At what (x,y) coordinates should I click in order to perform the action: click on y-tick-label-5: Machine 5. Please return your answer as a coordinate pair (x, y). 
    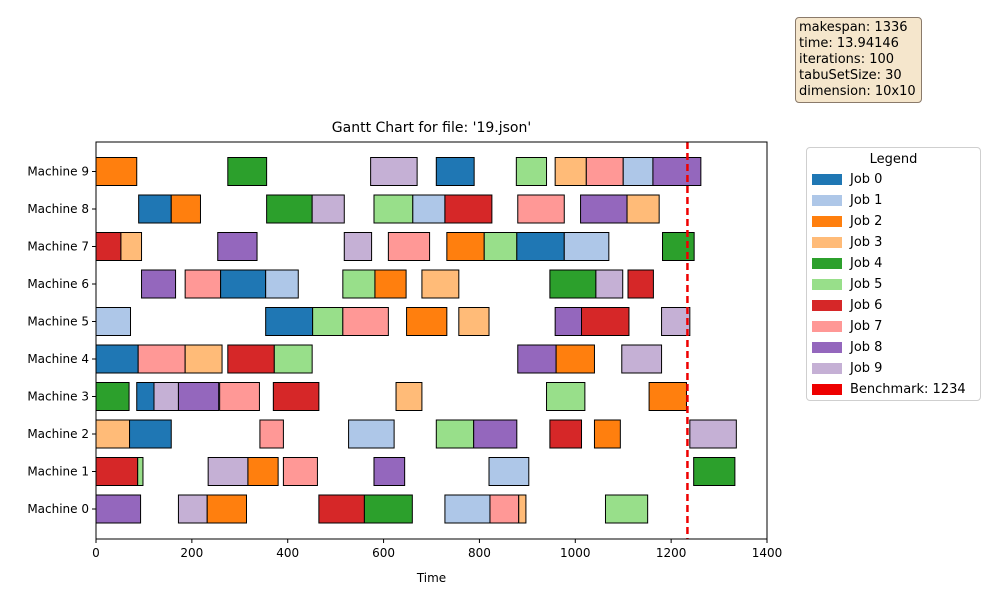
    Looking at the image, I should click on (58, 322).